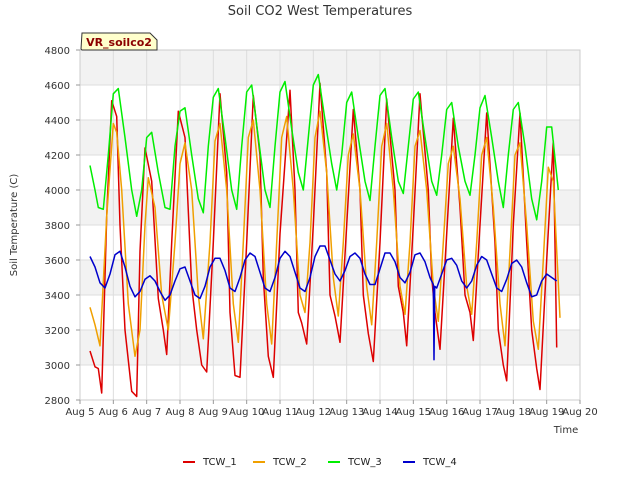 The height and width of the screenshot is (480, 640). What do you see at coordinates (313, 412) in the screenshot?
I see `x-tick-label: Aug 12` at bounding box center [313, 412].